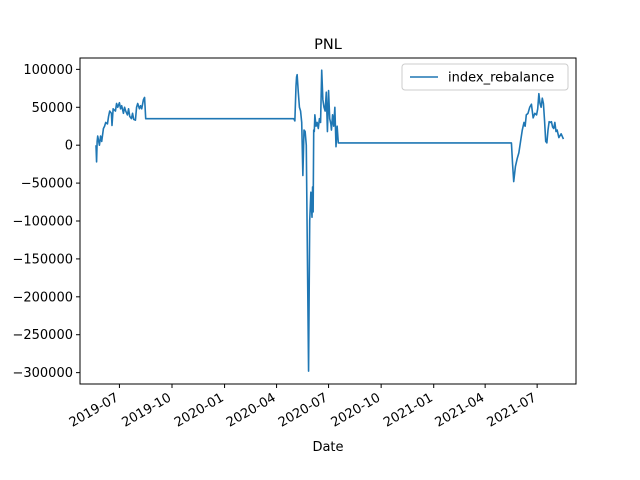 The width and height of the screenshot is (640, 480). What do you see at coordinates (42, 297) in the screenshot?
I see `y-tick-label: −200000` at bounding box center [42, 297].